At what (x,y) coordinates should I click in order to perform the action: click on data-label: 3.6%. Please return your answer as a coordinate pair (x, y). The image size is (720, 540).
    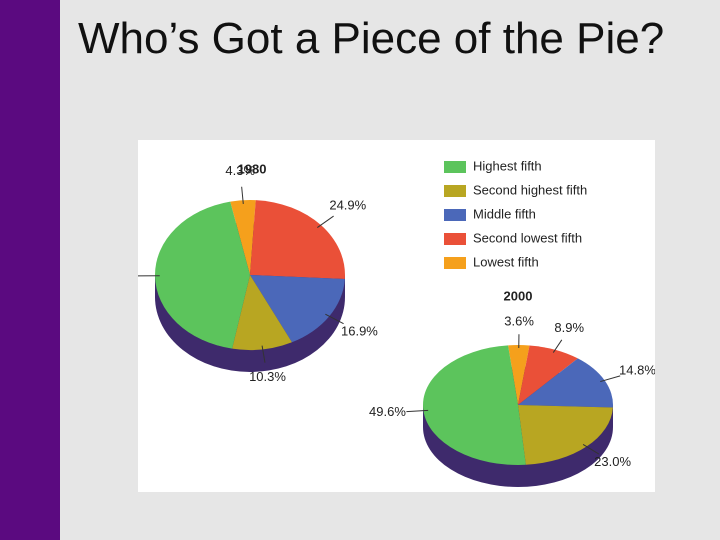
    Looking at the image, I should click on (519, 321).